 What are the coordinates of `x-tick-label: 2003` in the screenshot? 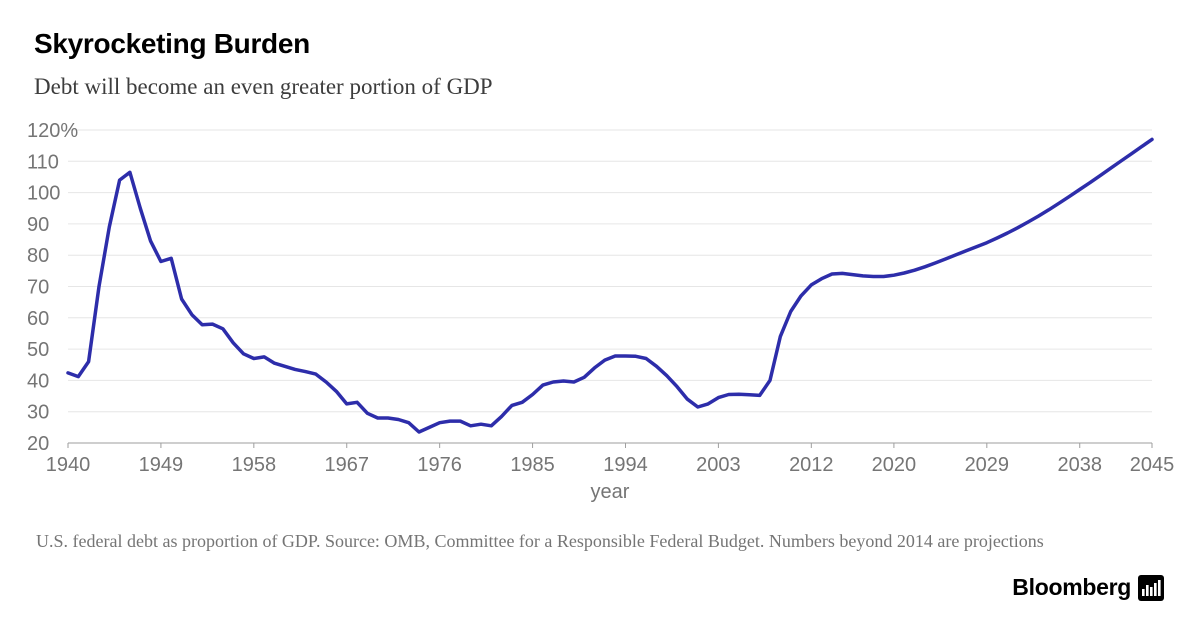 It's located at (718, 465).